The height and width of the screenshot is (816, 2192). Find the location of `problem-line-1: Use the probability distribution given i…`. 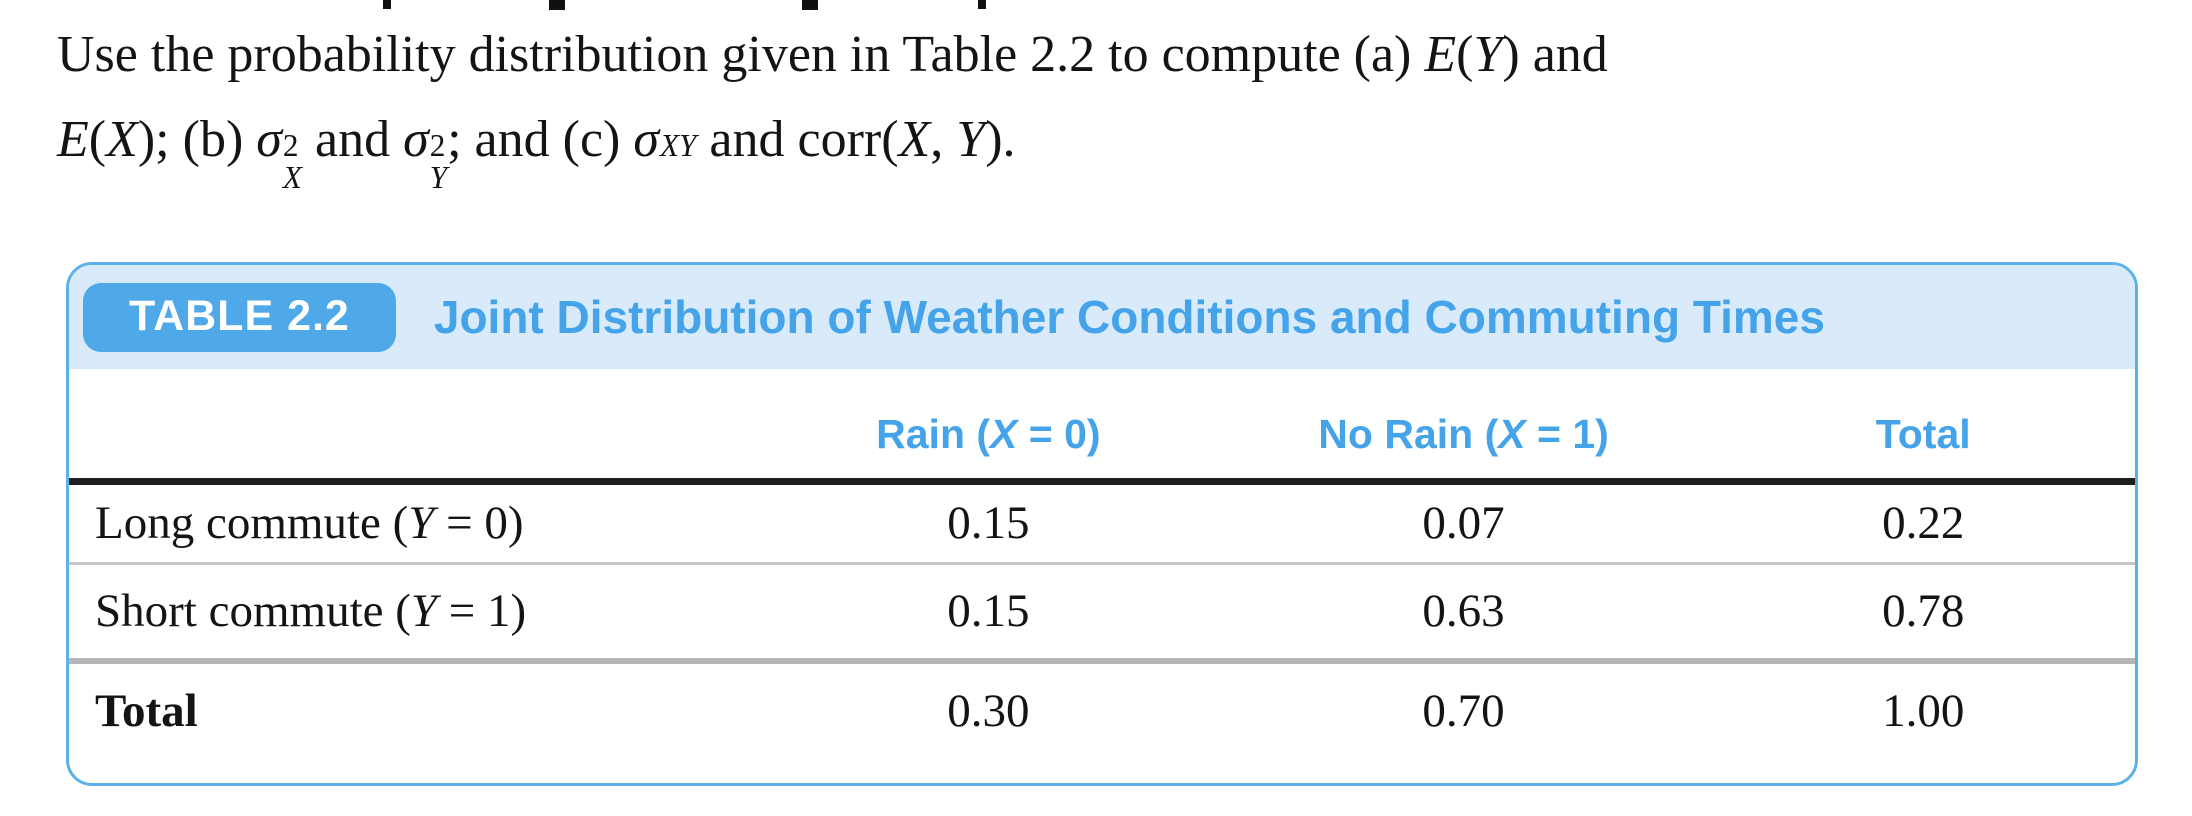

problem-line-1: Use the probability distribution given i… is located at coordinates (1107, 54).